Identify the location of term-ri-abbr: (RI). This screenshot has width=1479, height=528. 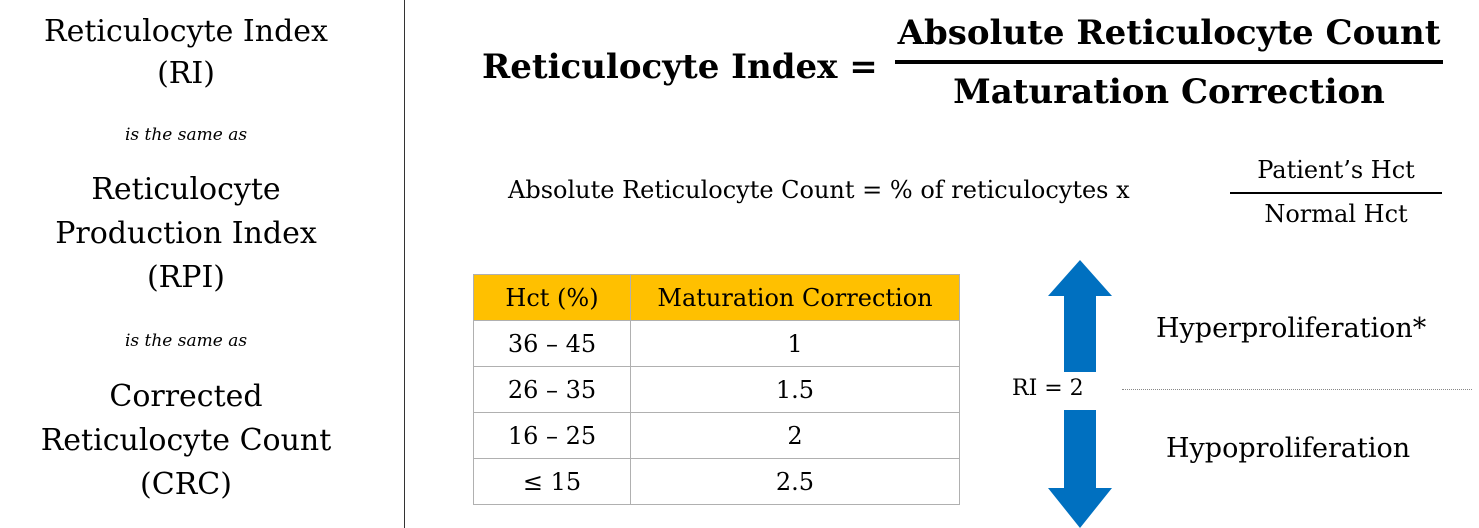
(186, 73).